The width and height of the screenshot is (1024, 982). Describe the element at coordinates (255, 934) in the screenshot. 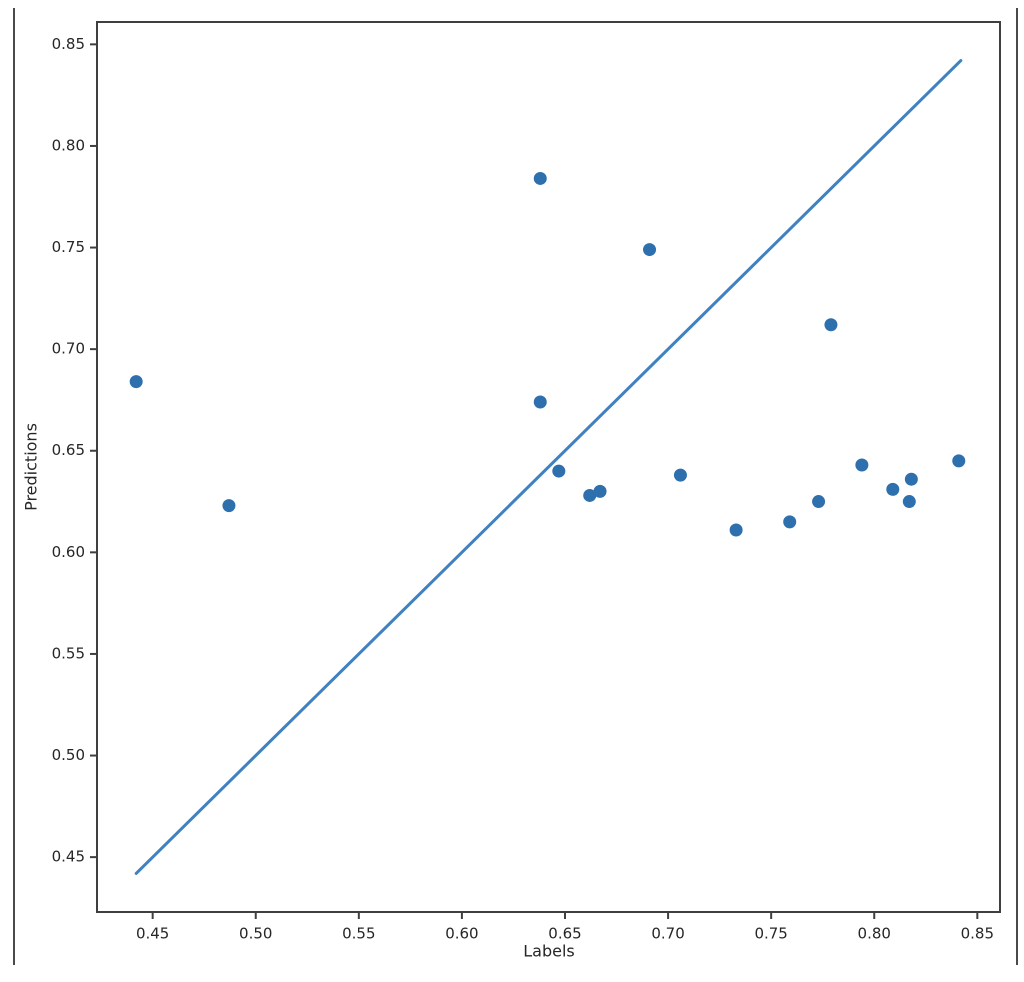

I see `x-tick-label: 0.50` at that location.